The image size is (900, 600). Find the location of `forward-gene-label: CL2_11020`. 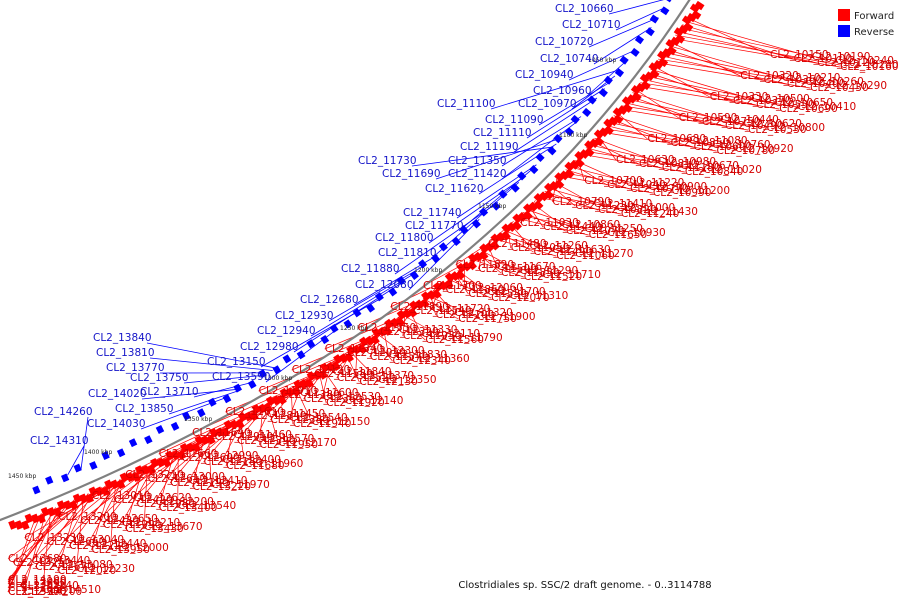

forward-gene-label: CL2_11020 is located at coordinates (732, 170).